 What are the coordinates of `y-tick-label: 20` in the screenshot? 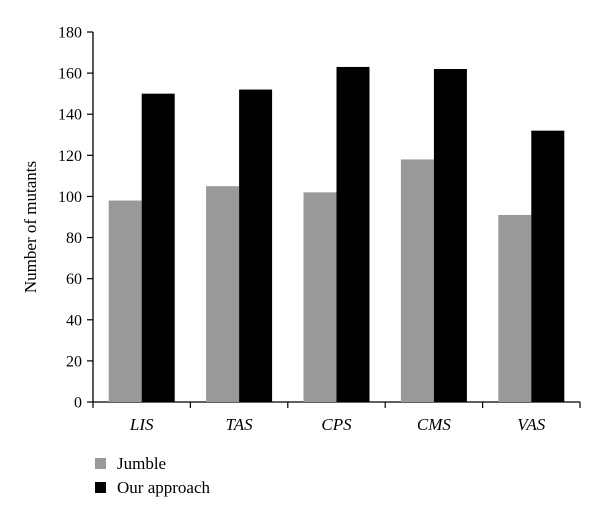 It's located at (74, 361).